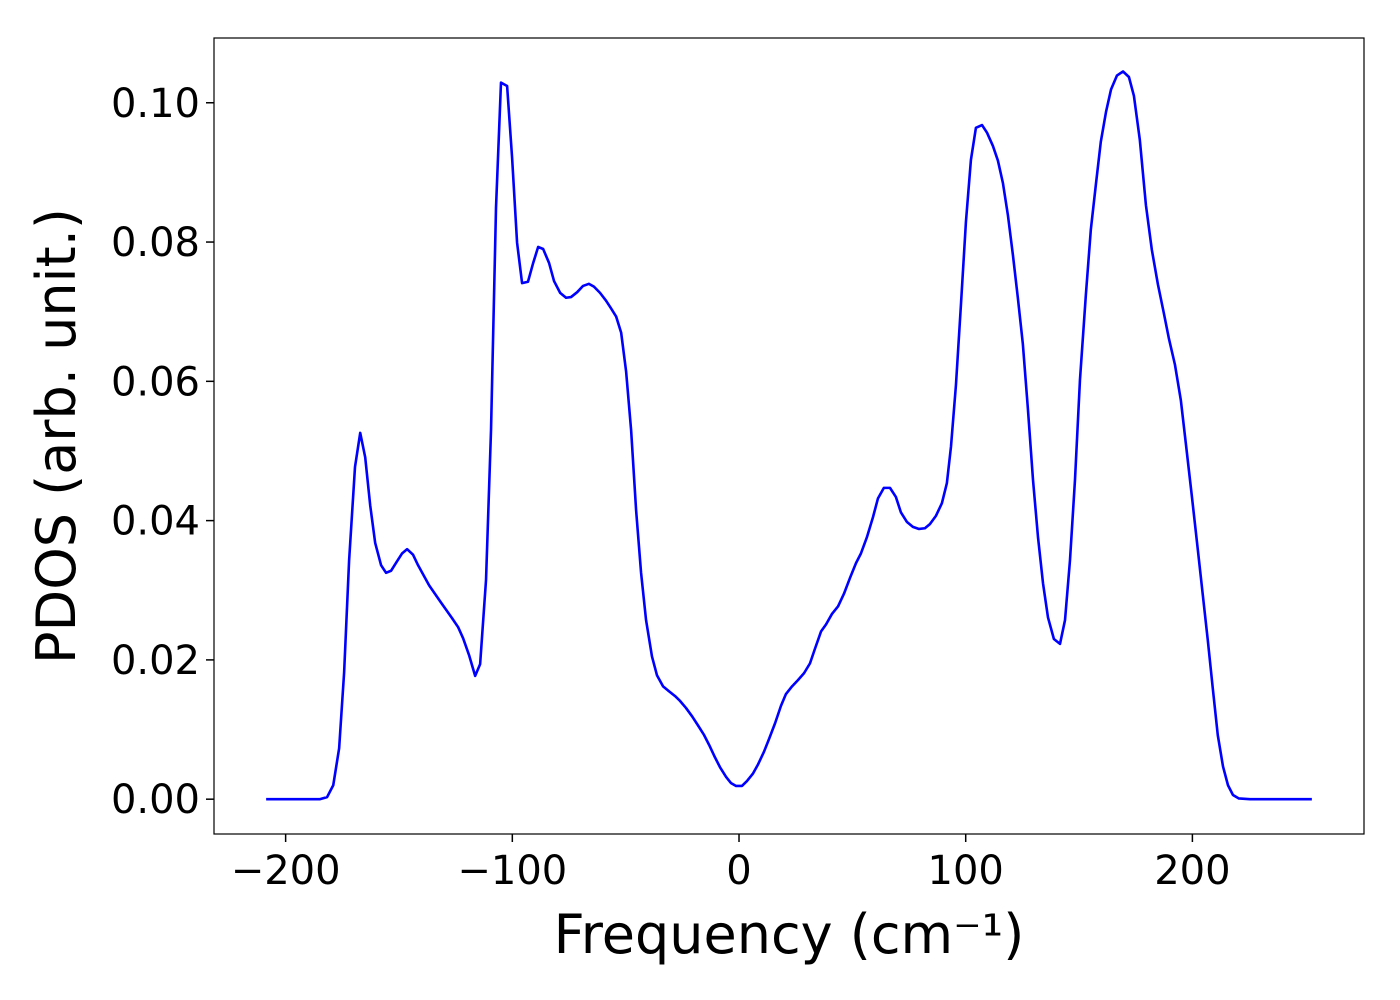 The width and height of the screenshot is (1400, 1000). I want to click on x-tick-label: 200, so click(1192, 871).